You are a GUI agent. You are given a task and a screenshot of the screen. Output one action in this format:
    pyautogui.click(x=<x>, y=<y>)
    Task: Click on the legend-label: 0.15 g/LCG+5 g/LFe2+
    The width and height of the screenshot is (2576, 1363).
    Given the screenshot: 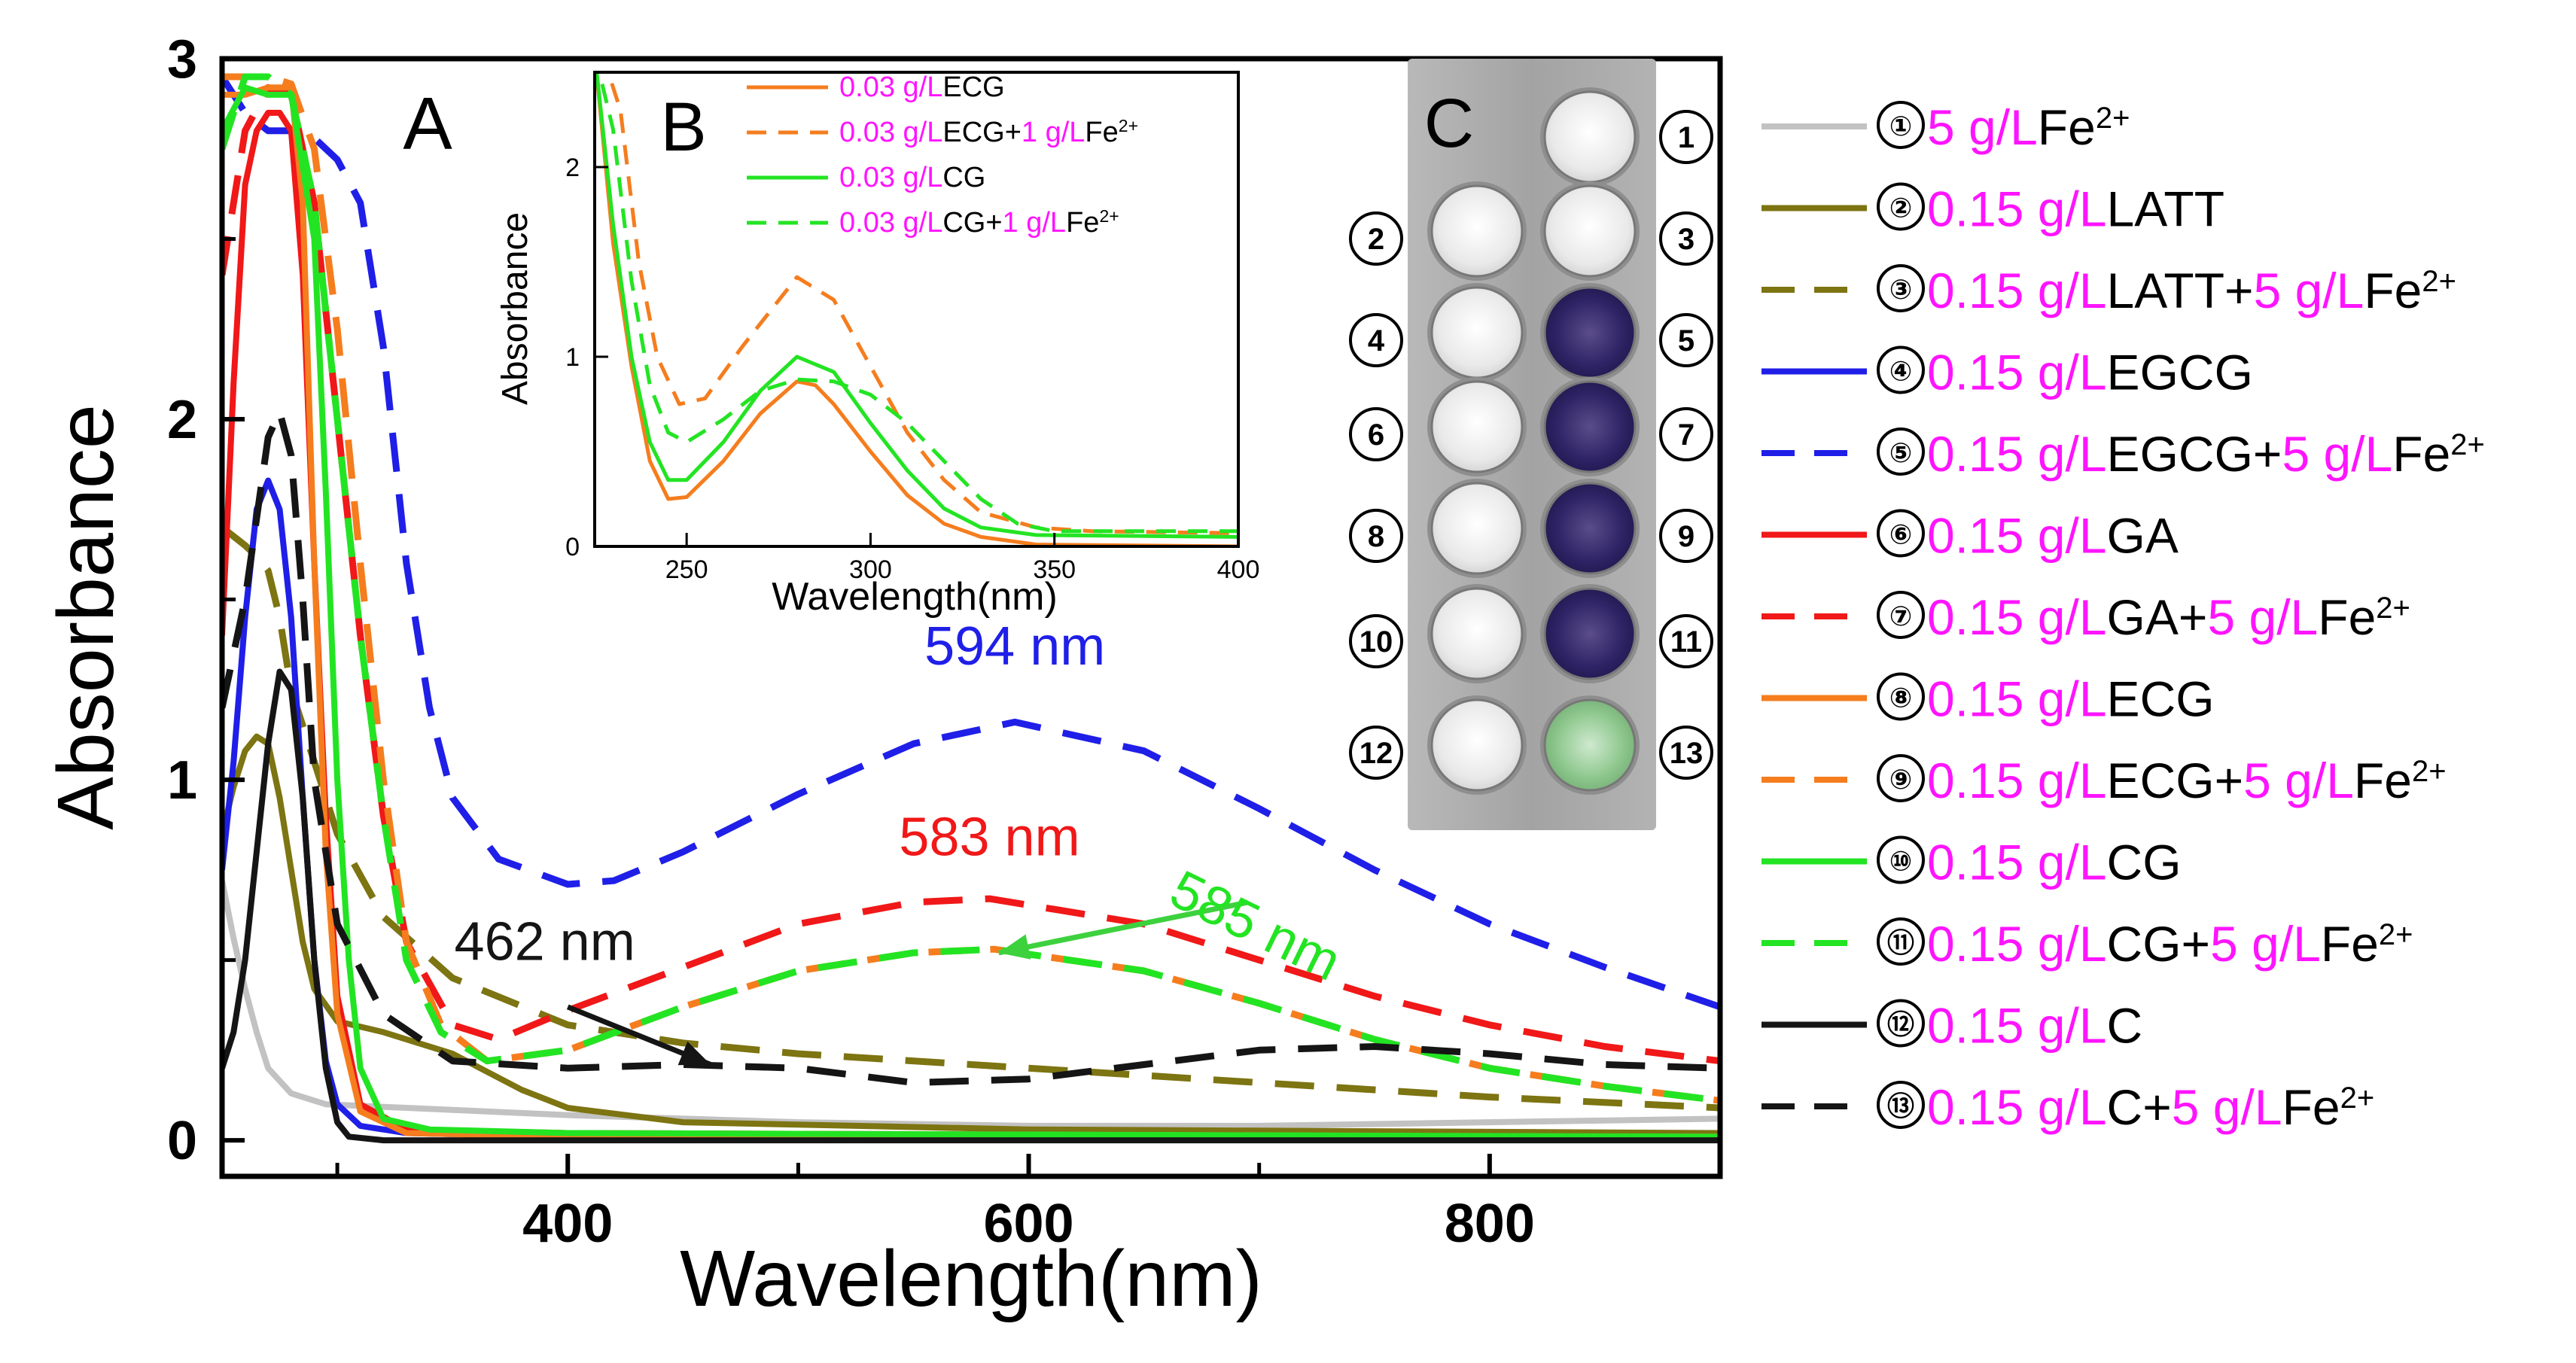 What is the action you would take?
    pyautogui.click(x=2170, y=944)
    